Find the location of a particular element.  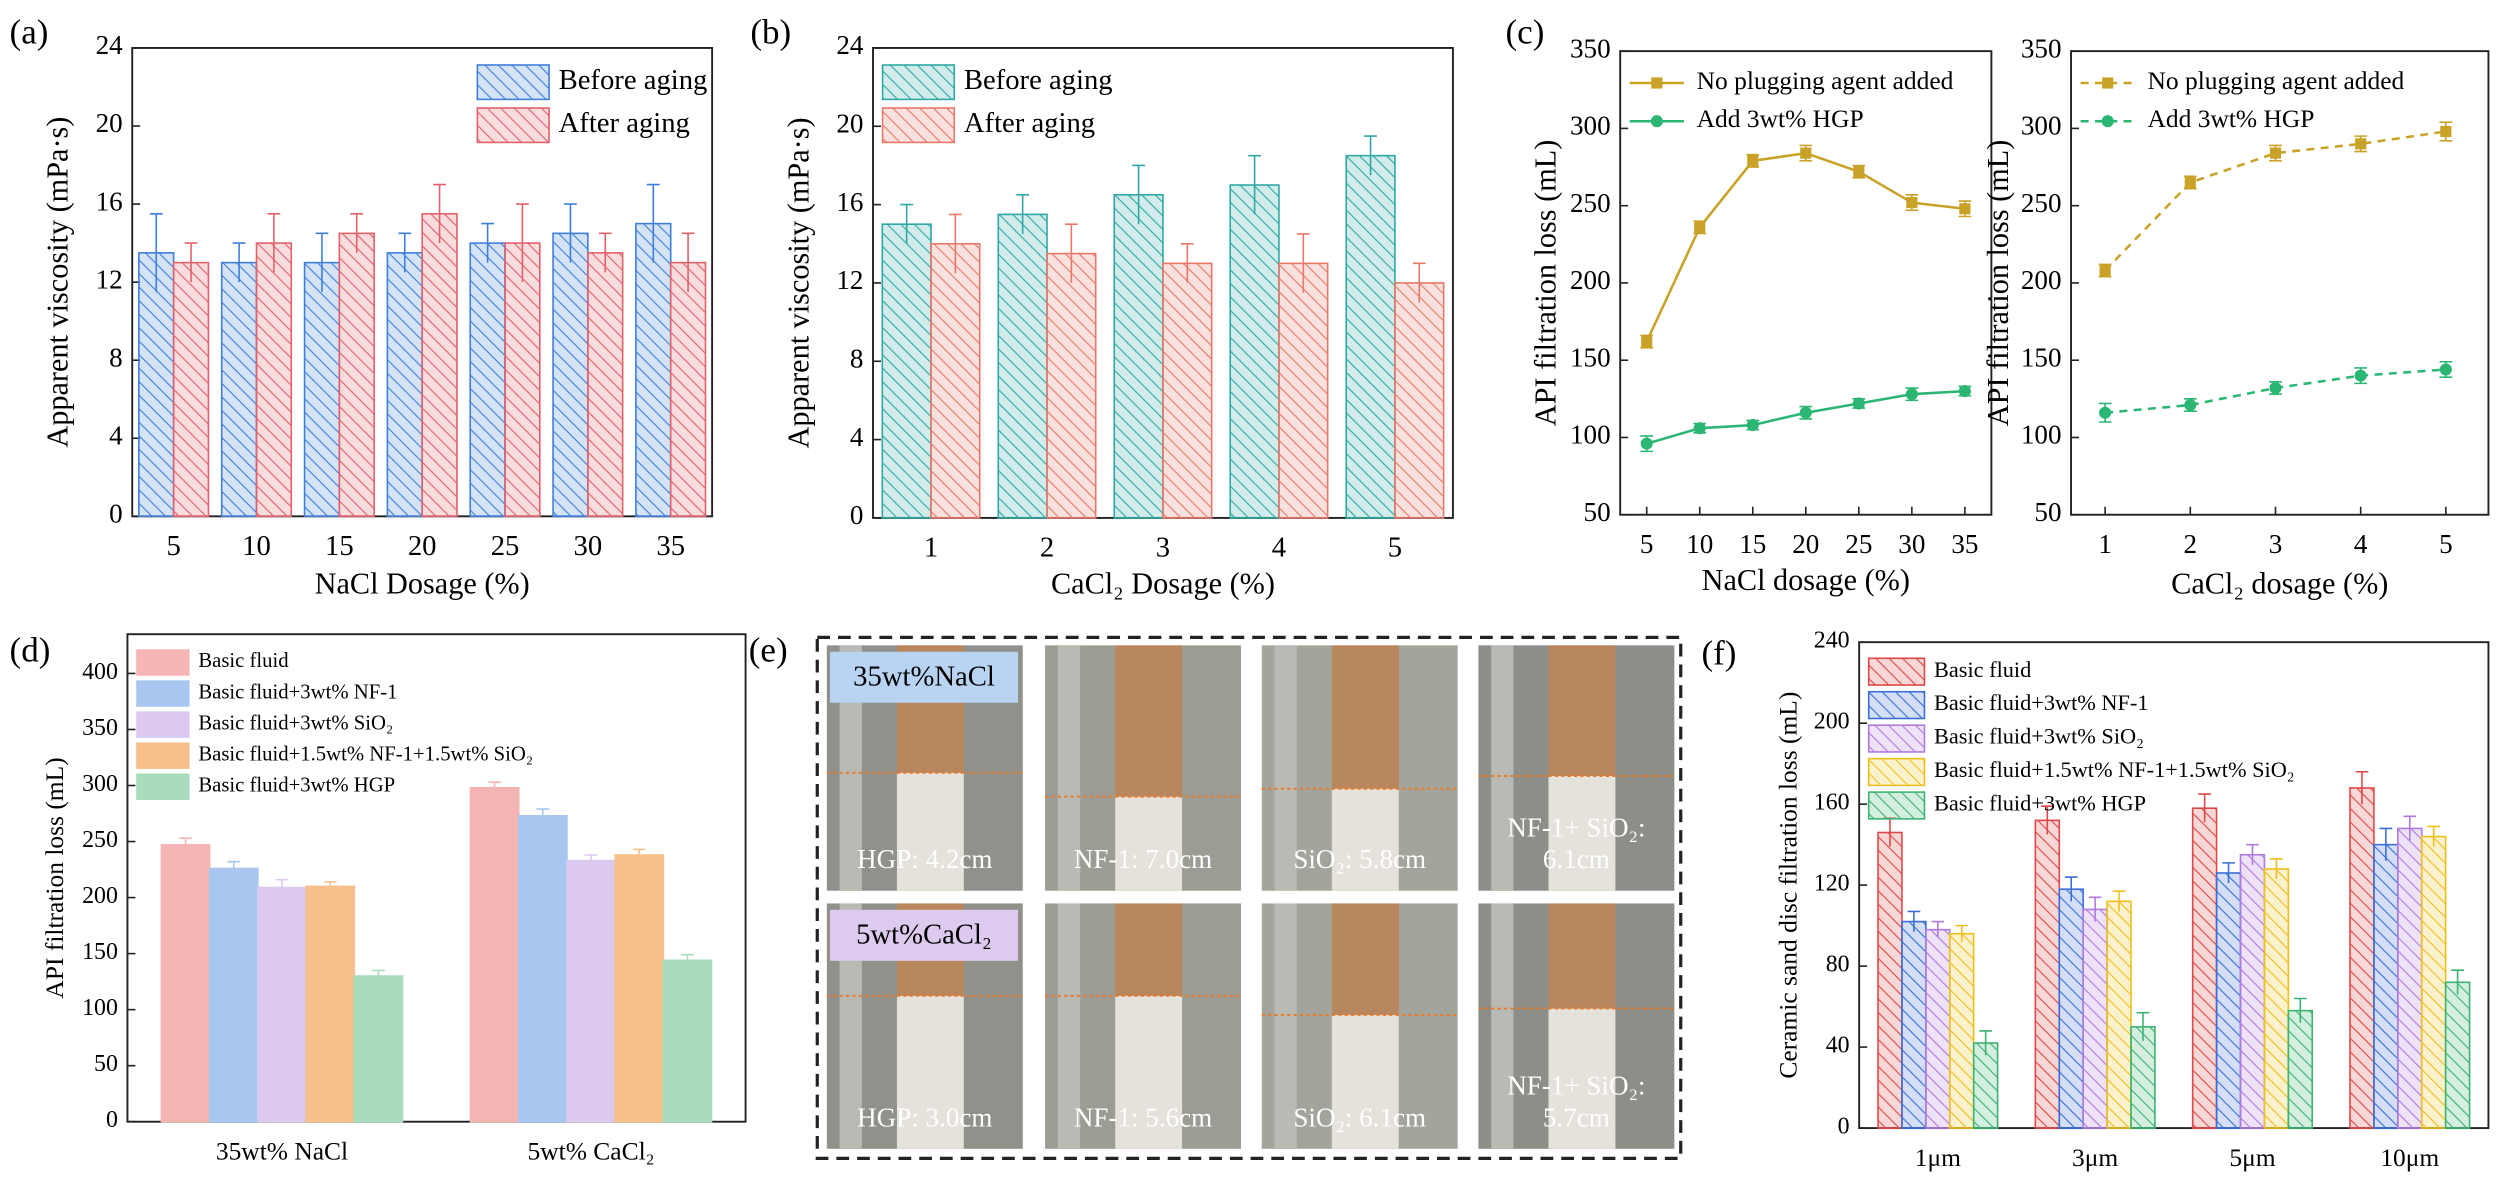

y-tick-label: 20 is located at coordinates (849, 123).